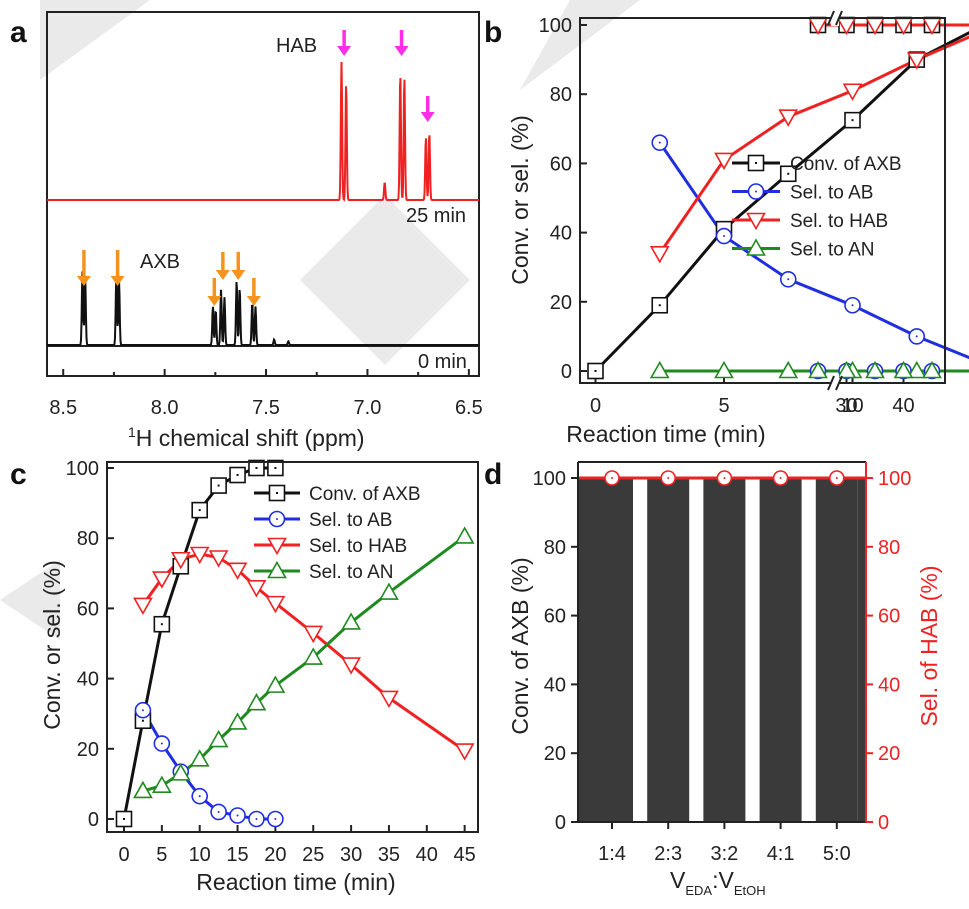 This screenshot has height=909, width=969. What do you see at coordinates (88, 680) in the screenshot?
I see `c-ytick-label-2: 40` at bounding box center [88, 680].